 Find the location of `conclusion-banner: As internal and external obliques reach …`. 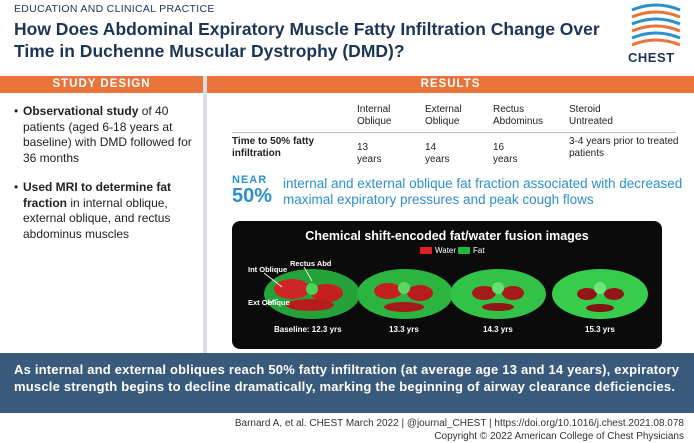

conclusion-banner: As internal and external obliques reach … is located at coordinates (347, 383).